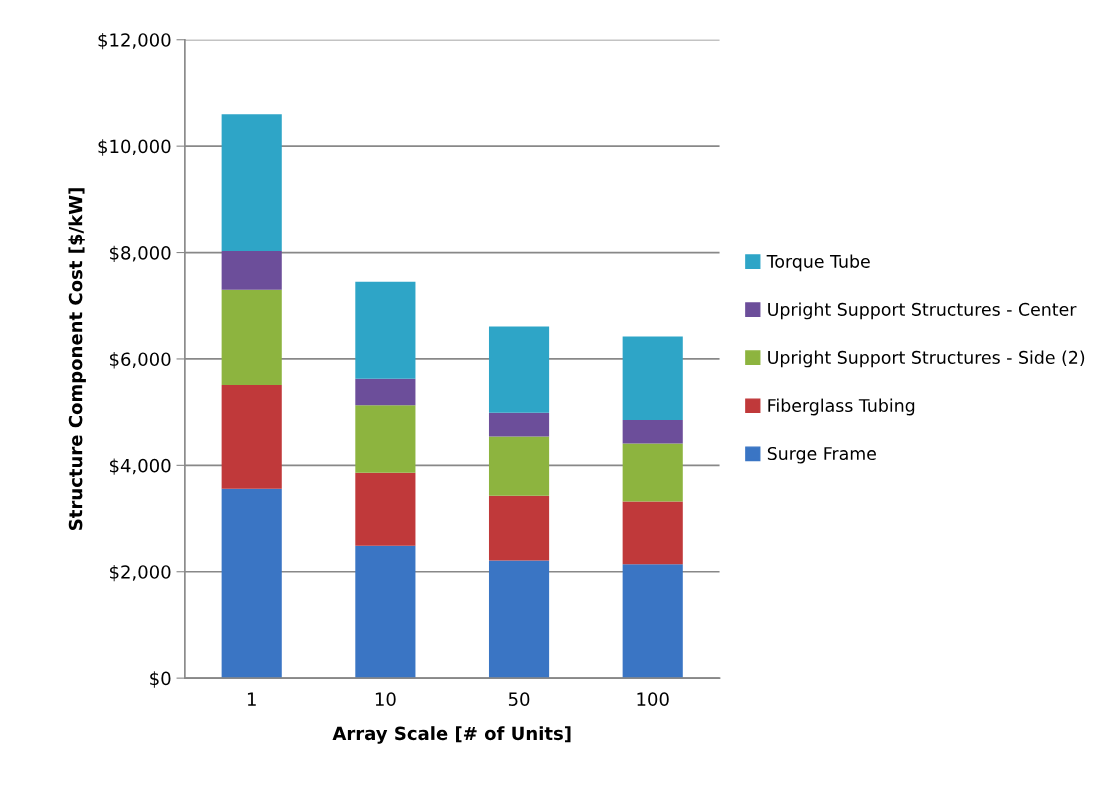 The width and height of the screenshot is (1107, 795). I want to click on x-tick-label: 50, so click(519, 699).